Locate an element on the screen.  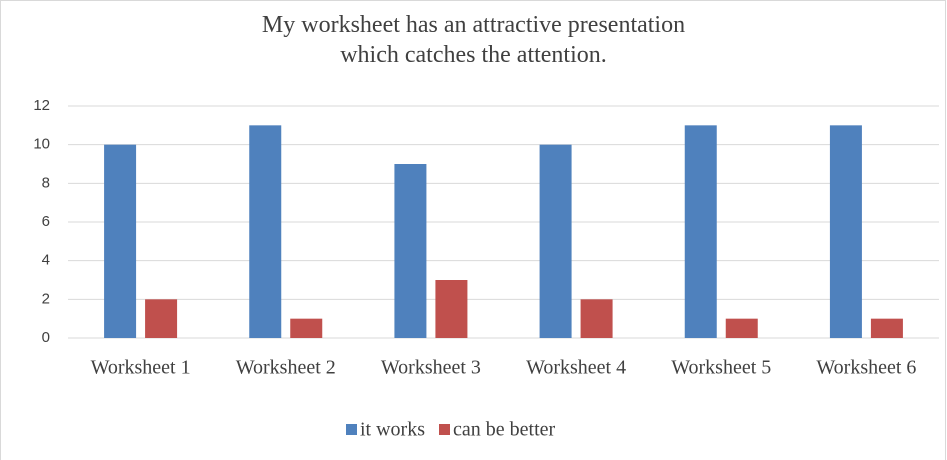
y-tick-label: 10 is located at coordinates (41, 144).